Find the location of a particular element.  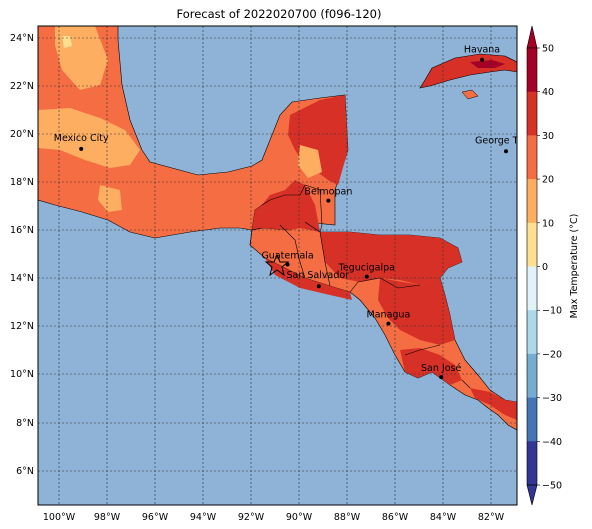

lon-tick-100: 100°W is located at coordinates (59, 517).